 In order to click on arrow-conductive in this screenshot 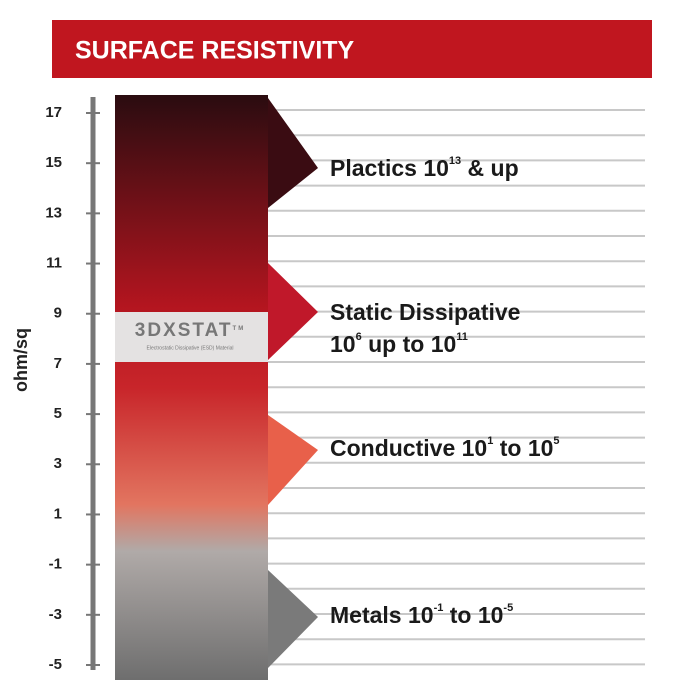, I will do `click(293, 460)`.